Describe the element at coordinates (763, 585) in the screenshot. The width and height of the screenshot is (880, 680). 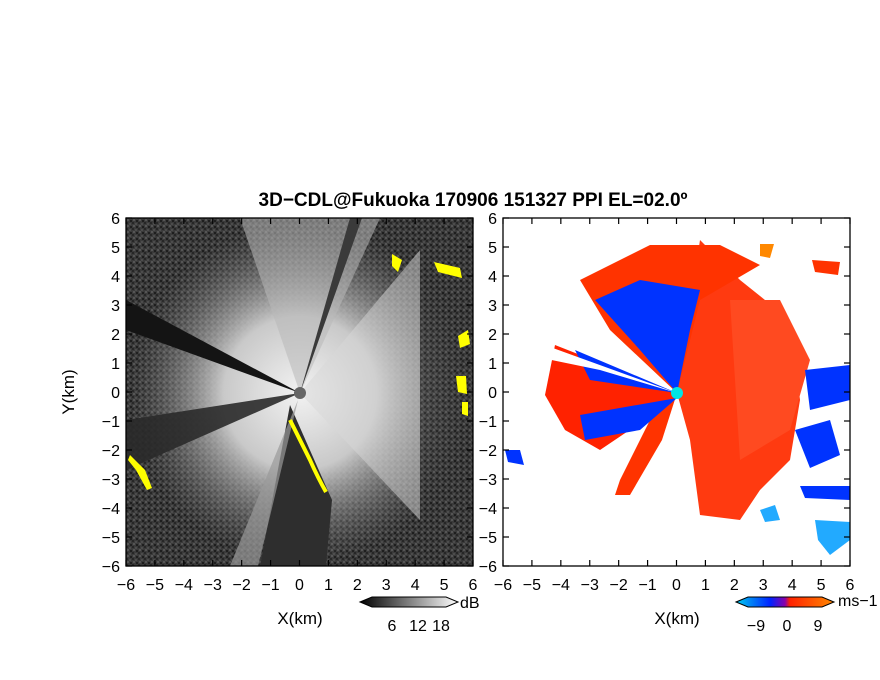
I see `x-tick-label-1-9: 3` at that location.